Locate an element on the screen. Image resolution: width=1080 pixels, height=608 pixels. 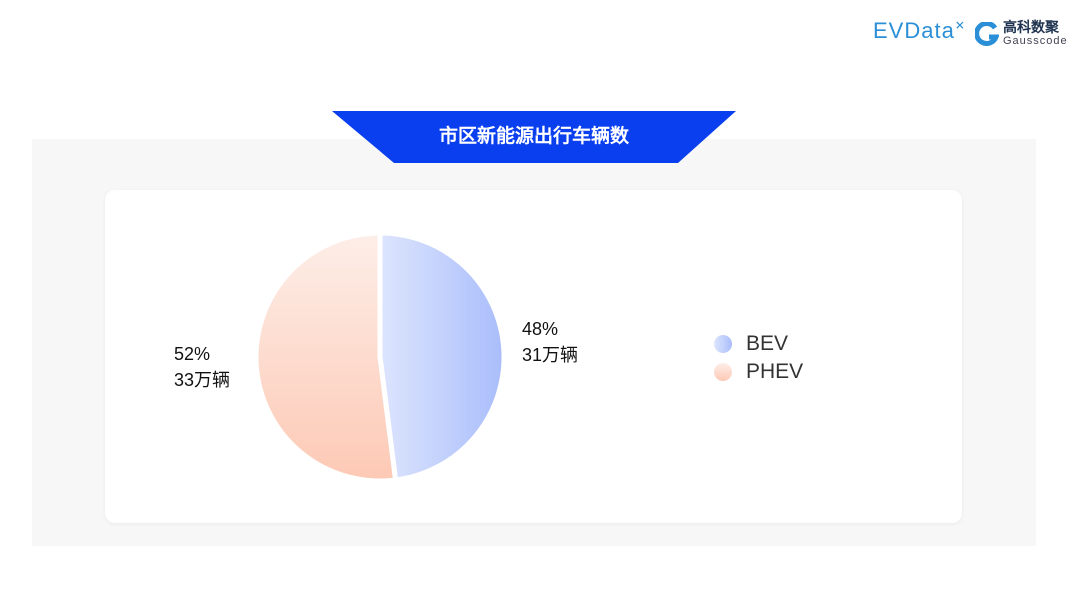
bev-value: 31万辆 is located at coordinates (550, 355).